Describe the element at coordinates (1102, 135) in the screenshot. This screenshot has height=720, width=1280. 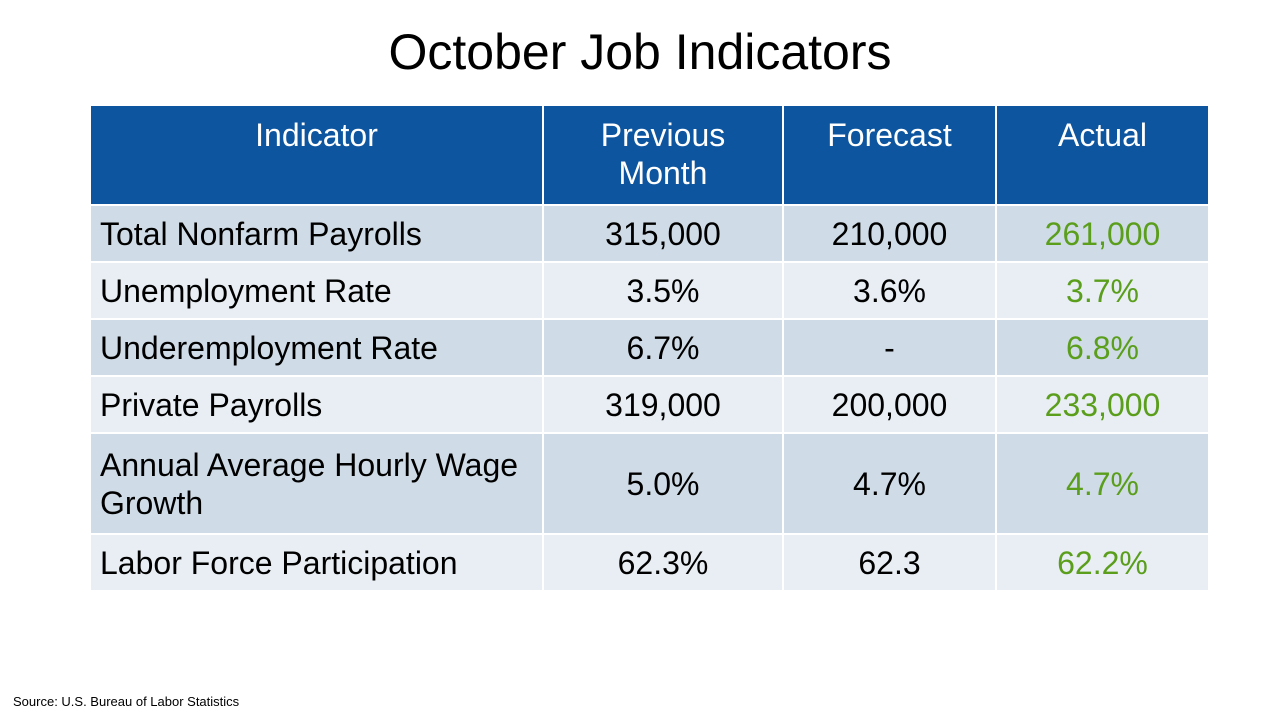
I see `header-text: Actual` at that location.